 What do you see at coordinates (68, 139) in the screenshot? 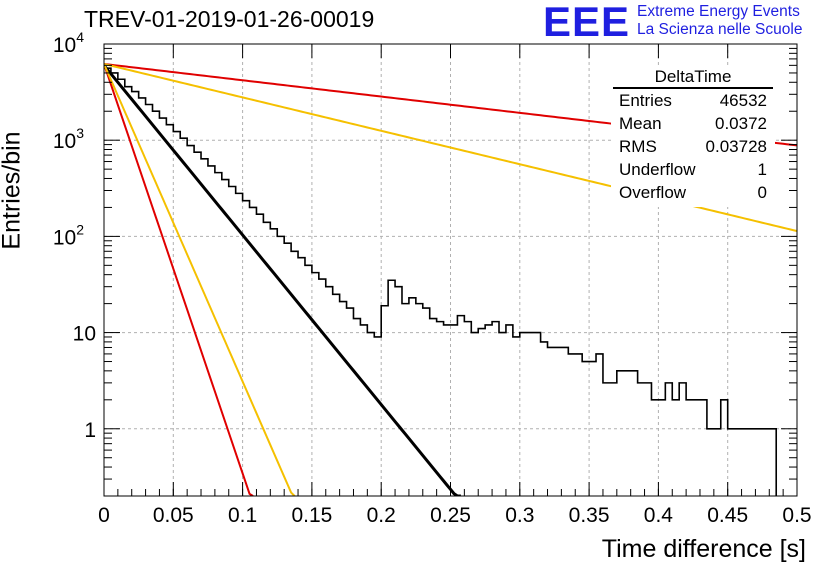
I see `y-tick-label: 10³` at bounding box center [68, 139].